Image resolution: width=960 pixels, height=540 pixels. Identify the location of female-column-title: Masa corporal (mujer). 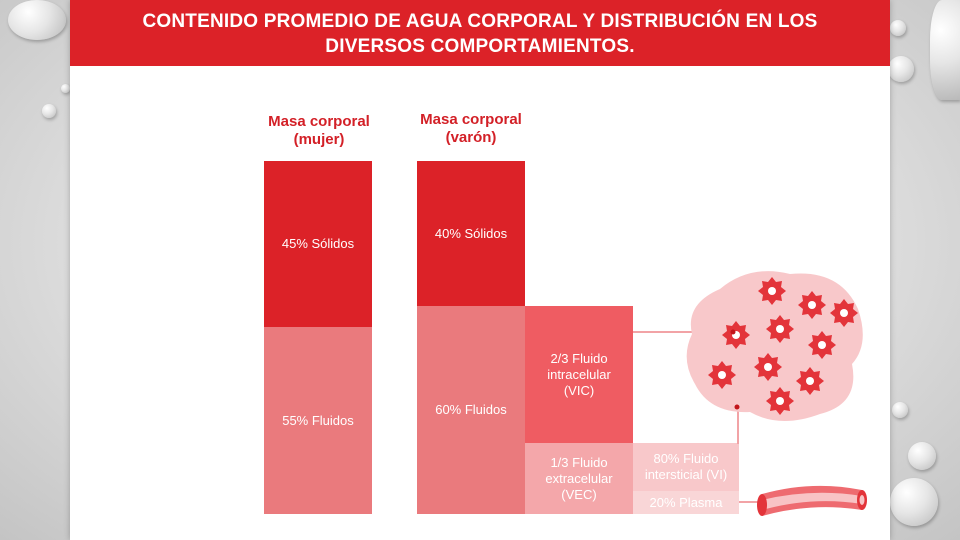
(319, 131).